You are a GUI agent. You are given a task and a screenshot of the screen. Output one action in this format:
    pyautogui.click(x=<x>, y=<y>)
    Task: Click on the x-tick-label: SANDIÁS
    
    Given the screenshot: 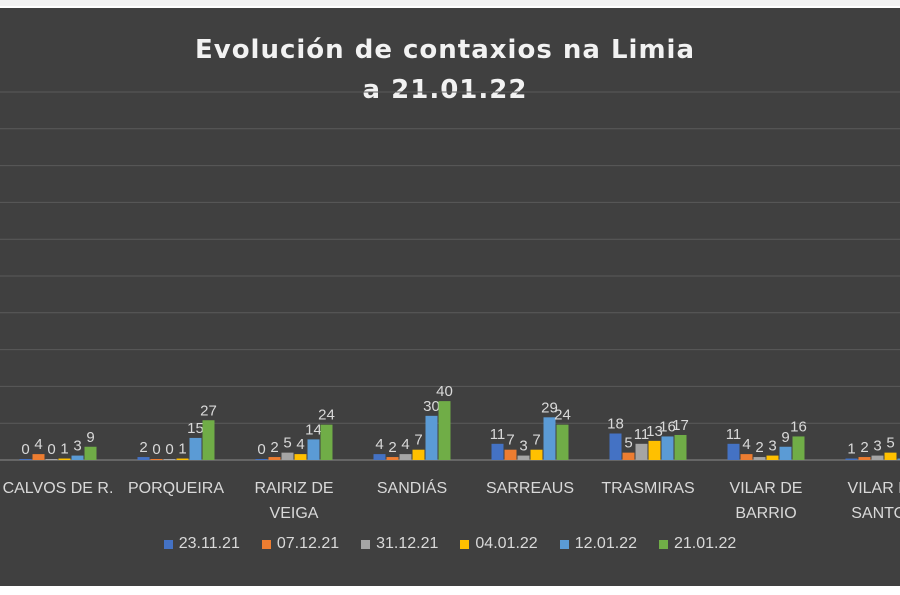 What is the action you would take?
    pyautogui.click(x=412, y=487)
    